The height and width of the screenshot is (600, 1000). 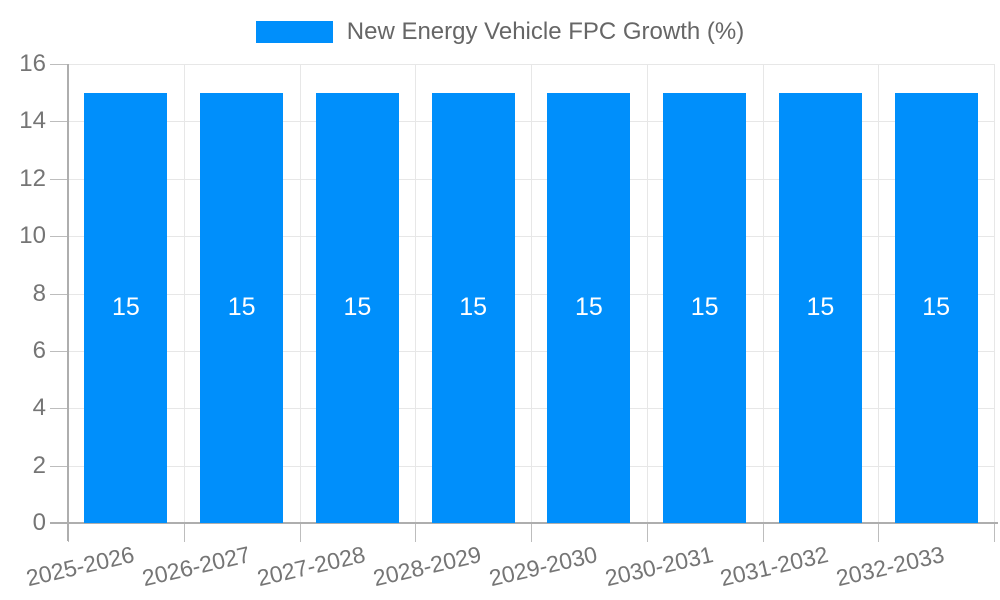 I want to click on legend-label: New Energy Vehicle FPC Growth (%), so click(x=545, y=31).